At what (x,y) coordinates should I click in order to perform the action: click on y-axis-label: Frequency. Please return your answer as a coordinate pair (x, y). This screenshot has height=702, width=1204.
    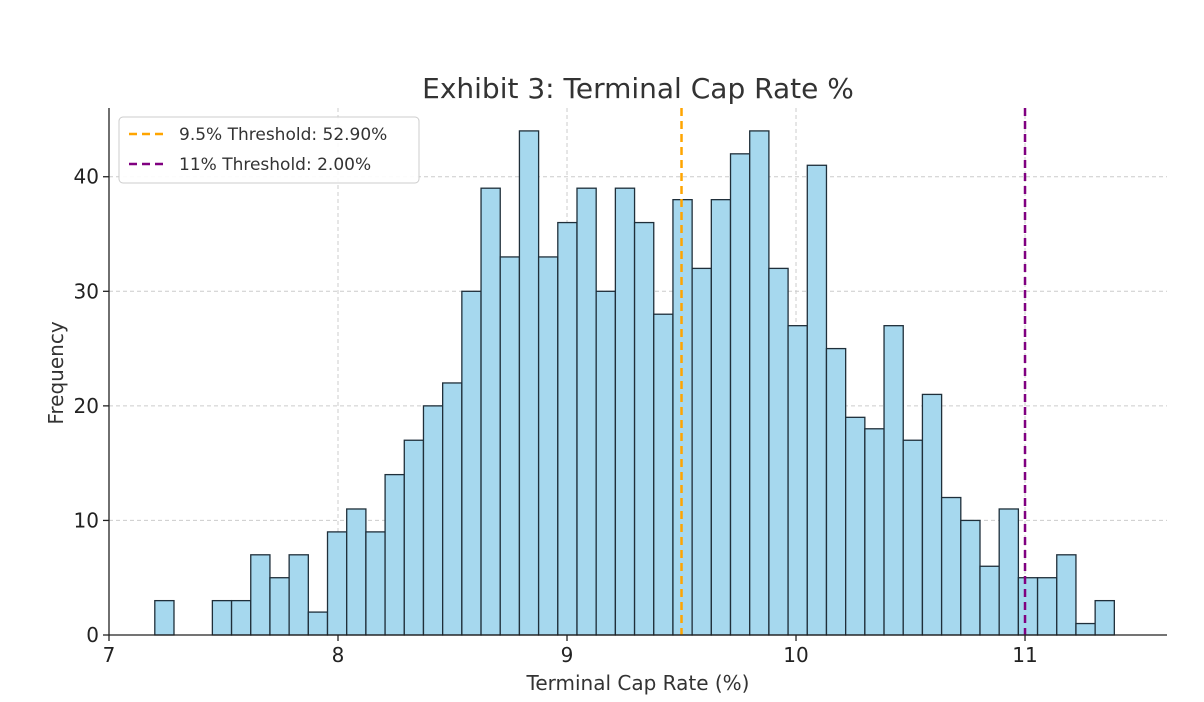
    Looking at the image, I should click on (56, 372).